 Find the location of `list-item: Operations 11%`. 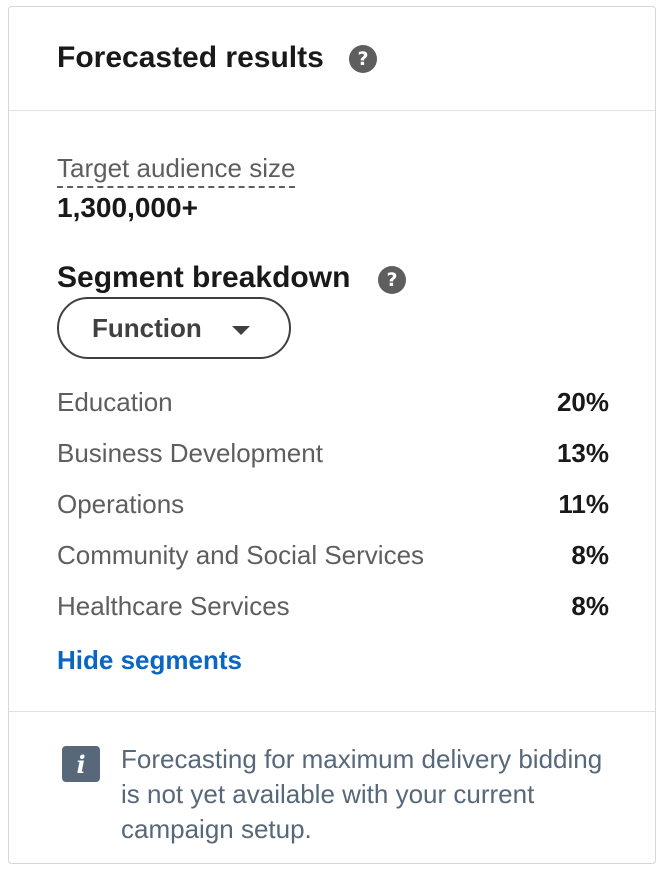

list-item: Operations 11% is located at coordinates (333, 508).